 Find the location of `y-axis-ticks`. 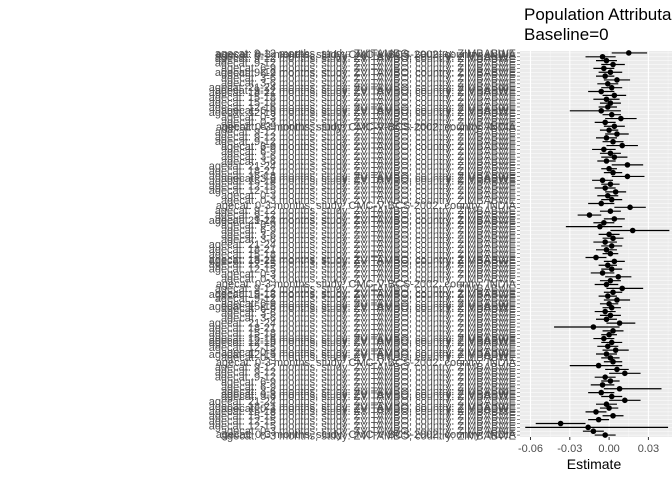

y-axis-ticks is located at coordinates (518, 244).